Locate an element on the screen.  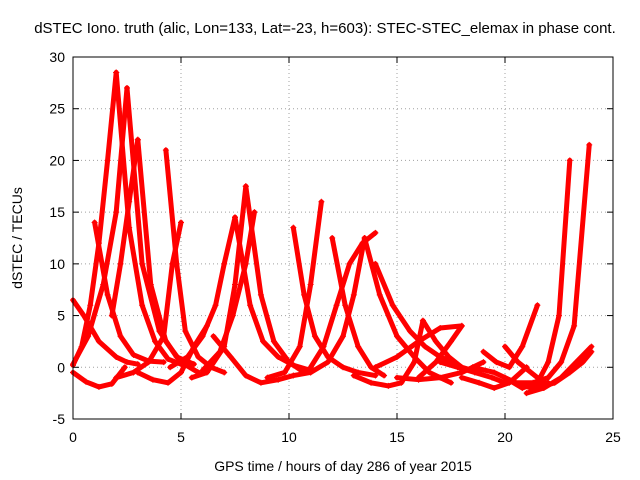
y-tick-label: 0 is located at coordinates (61, 367).